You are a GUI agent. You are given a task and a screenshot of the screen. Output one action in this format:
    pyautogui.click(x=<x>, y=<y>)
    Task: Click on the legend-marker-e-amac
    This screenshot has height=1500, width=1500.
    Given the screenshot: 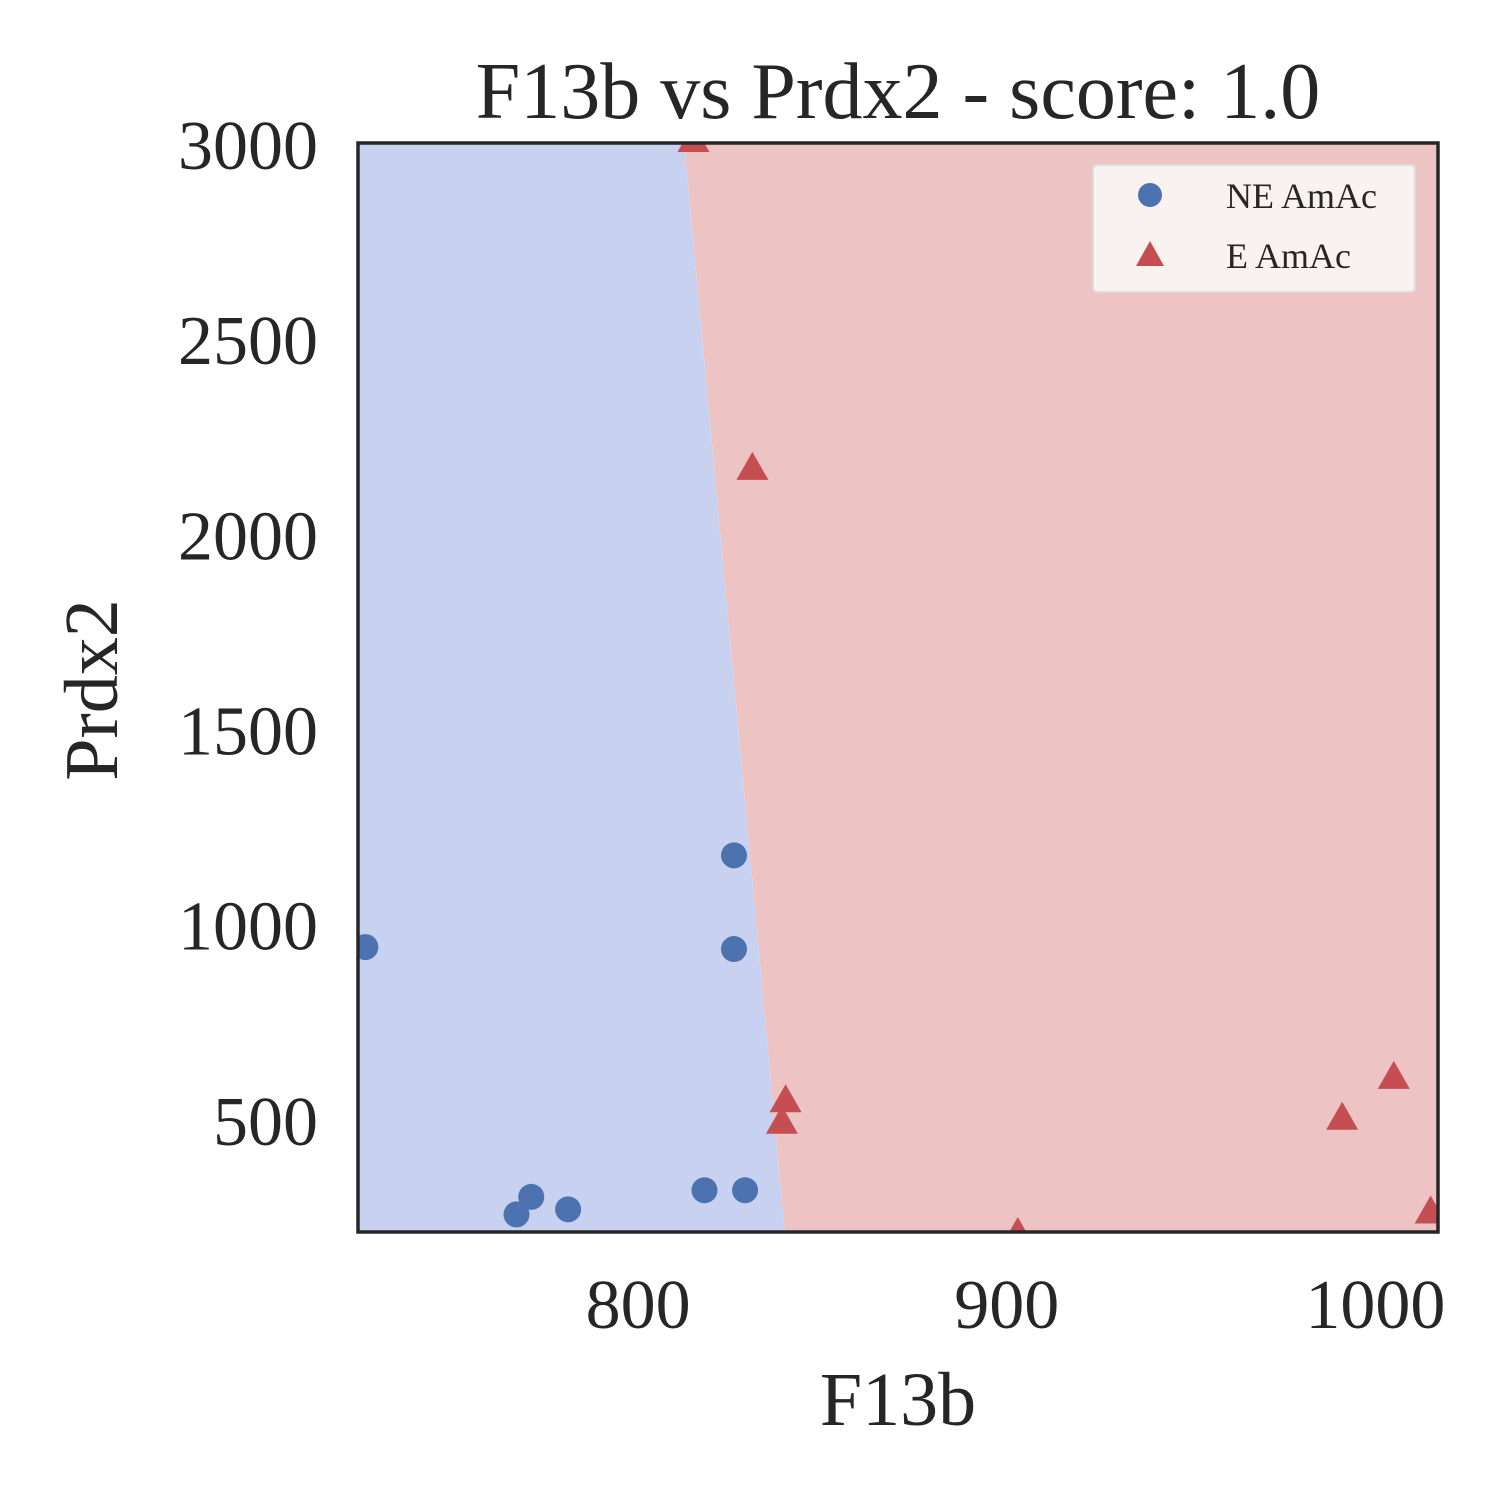 What is the action you would take?
    pyautogui.click(x=1150, y=253)
    